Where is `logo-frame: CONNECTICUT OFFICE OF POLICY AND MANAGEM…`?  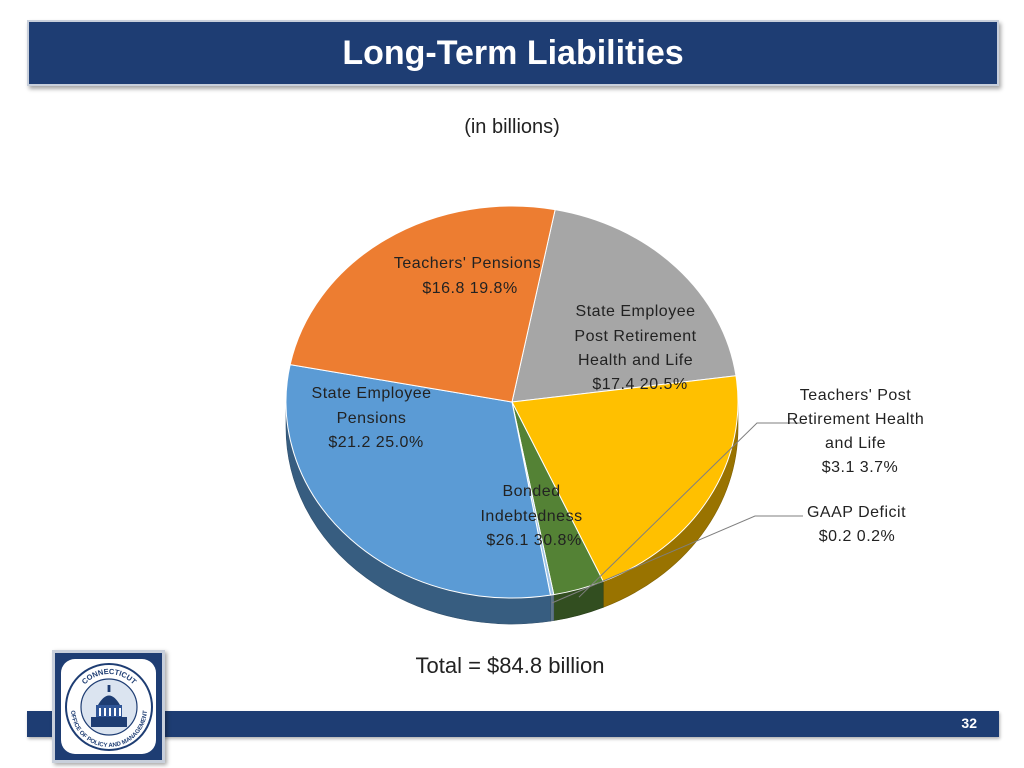
logo-frame: CONNECTICUT OFFICE OF POLICY AND MANAGEM… is located at coordinates (108, 706).